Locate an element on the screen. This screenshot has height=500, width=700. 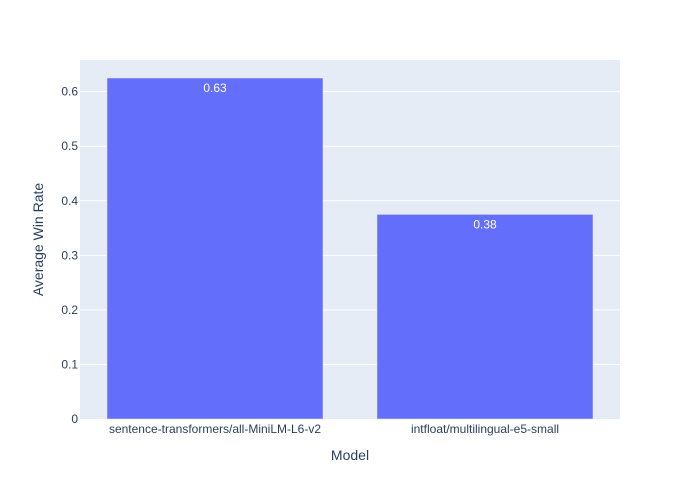
bar-data-label: 0.38 is located at coordinates (485, 224).